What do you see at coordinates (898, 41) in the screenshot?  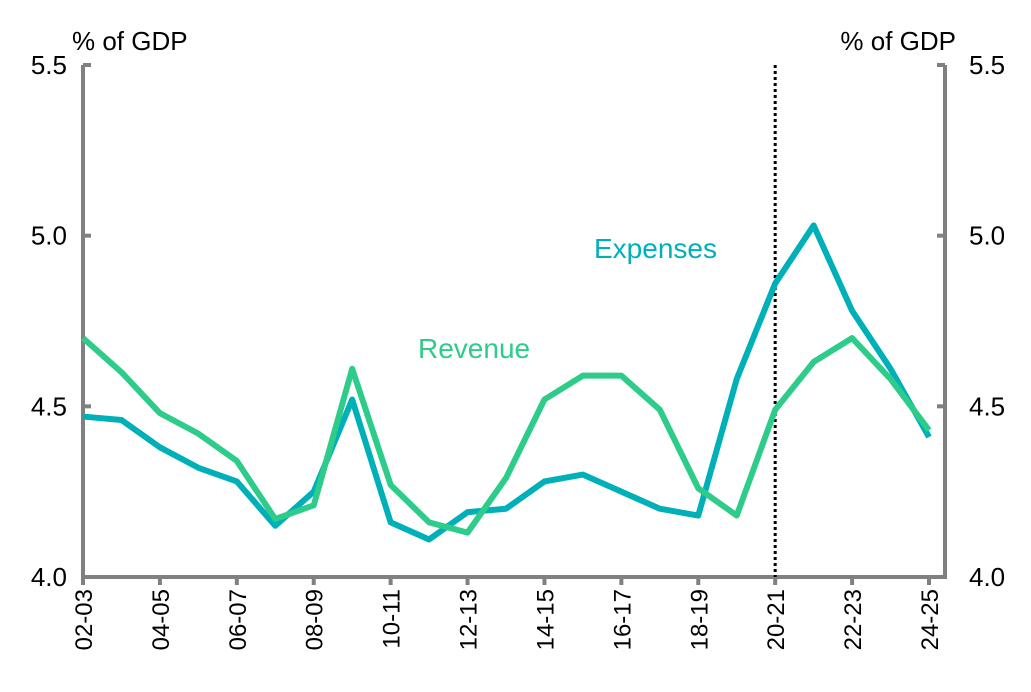 I see `y-axis-label-right: % of GDP` at bounding box center [898, 41].